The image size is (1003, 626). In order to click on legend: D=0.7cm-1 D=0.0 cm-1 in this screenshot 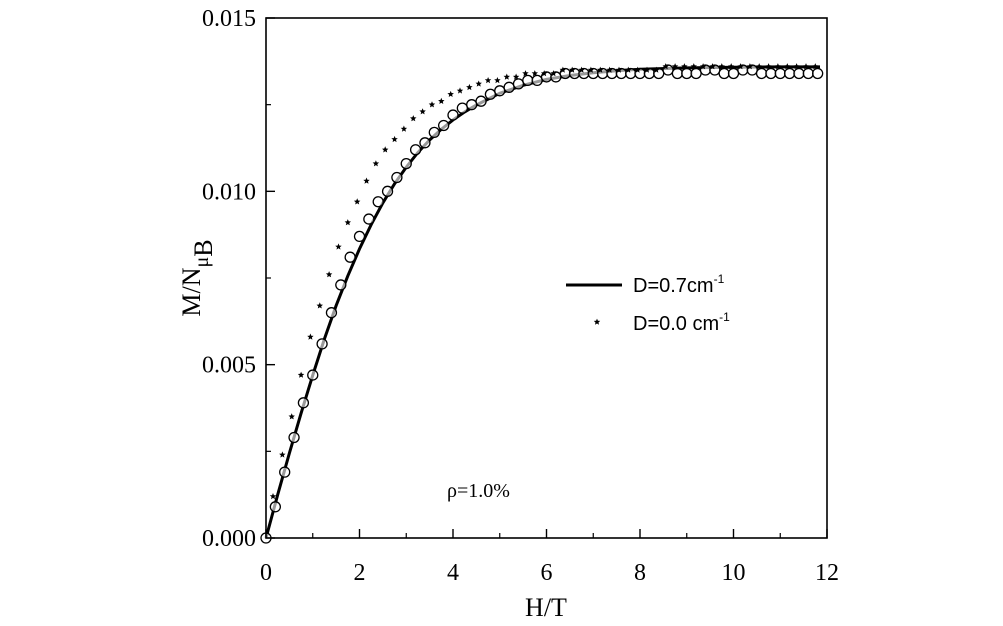, I will do `click(648, 303)`.